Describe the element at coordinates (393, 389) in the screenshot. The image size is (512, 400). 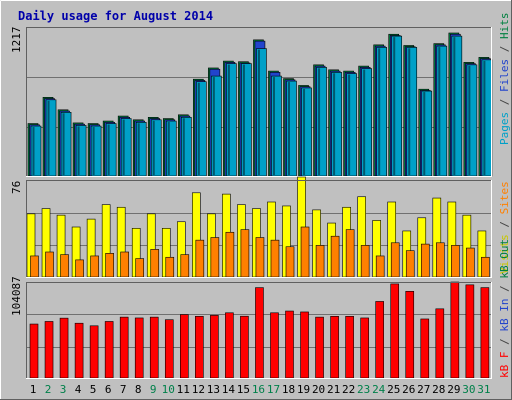
I see `x-tick-label: 25` at that location.